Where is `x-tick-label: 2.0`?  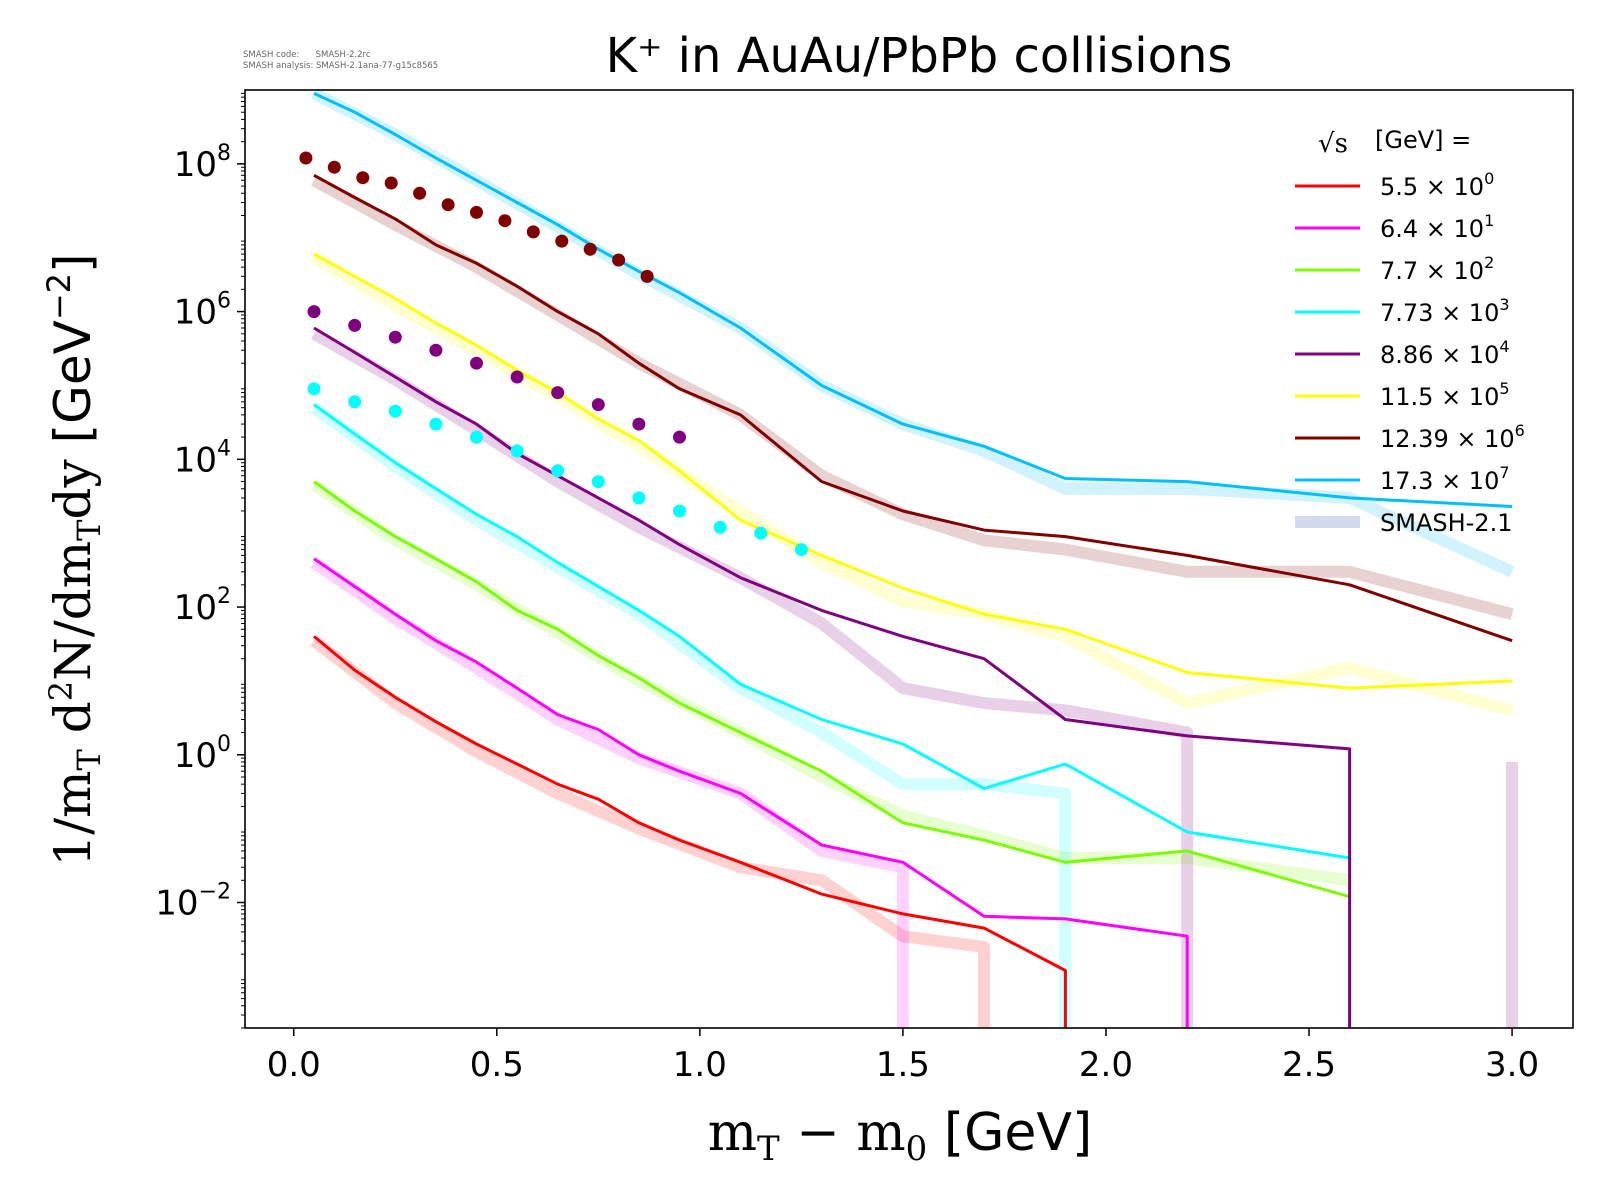 x-tick-label: 2.0 is located at coordinates (1106, 1065).